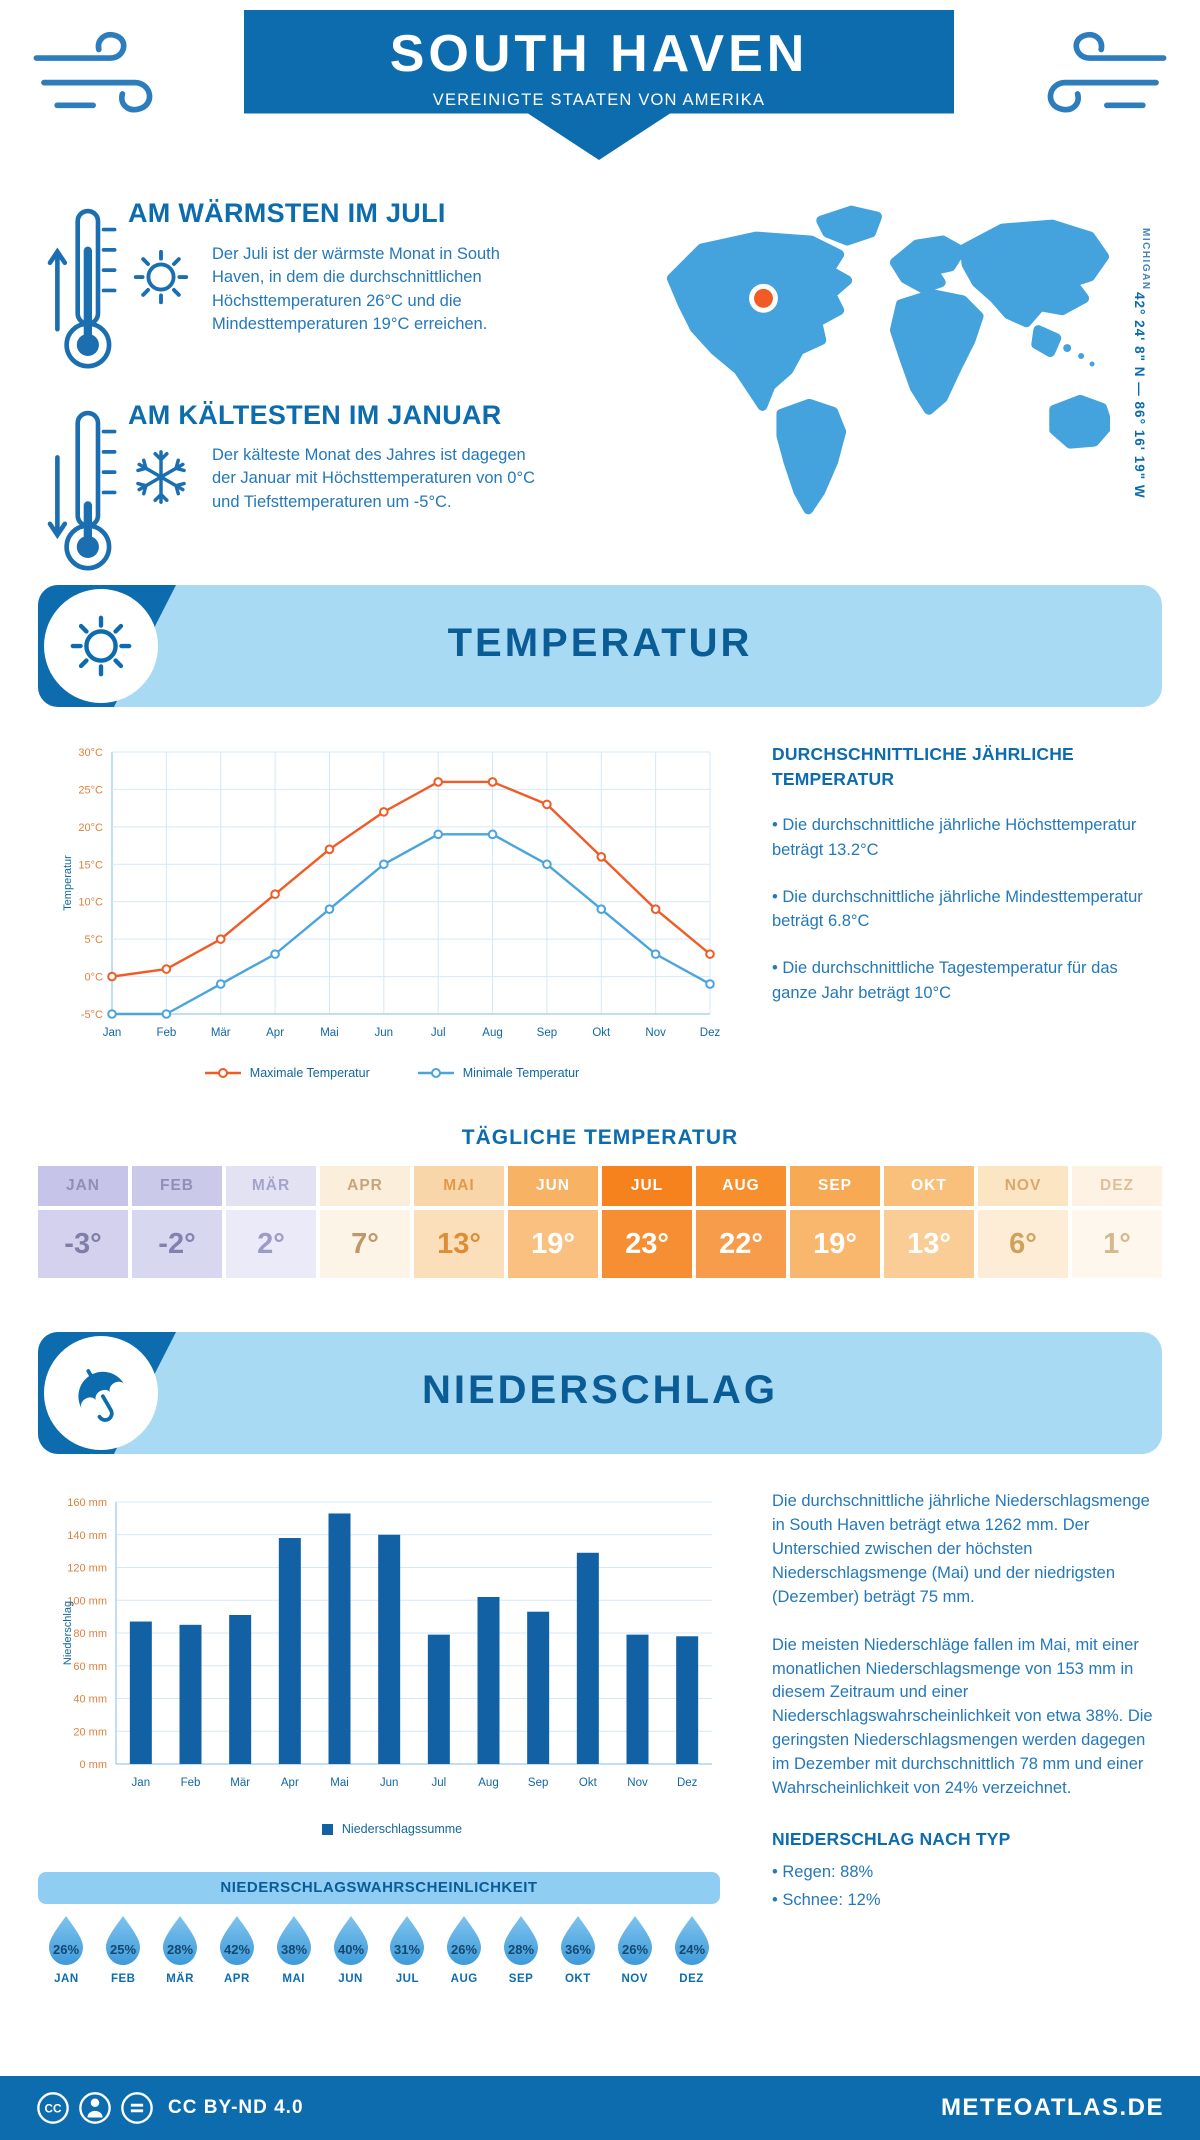 Image resolution: width=1200 pixels, height=2140 pixels. What do you see at coordinates (464, 1979) in the screenshot?
I see `probability-month-label: AUG` at bounding box center [464, 1979].